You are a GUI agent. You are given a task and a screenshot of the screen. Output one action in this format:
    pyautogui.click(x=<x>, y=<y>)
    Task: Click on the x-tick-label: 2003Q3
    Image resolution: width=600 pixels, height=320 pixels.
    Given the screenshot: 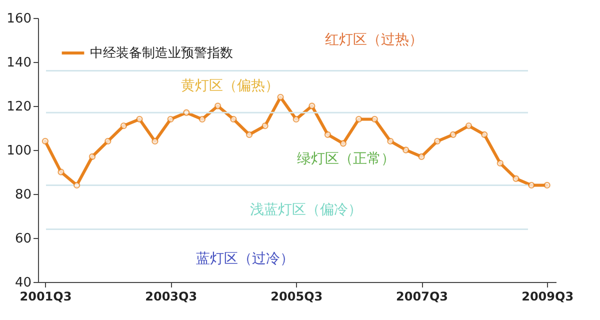 What is the action you would take?
    pyautogui.click(x=171, y=297)
    